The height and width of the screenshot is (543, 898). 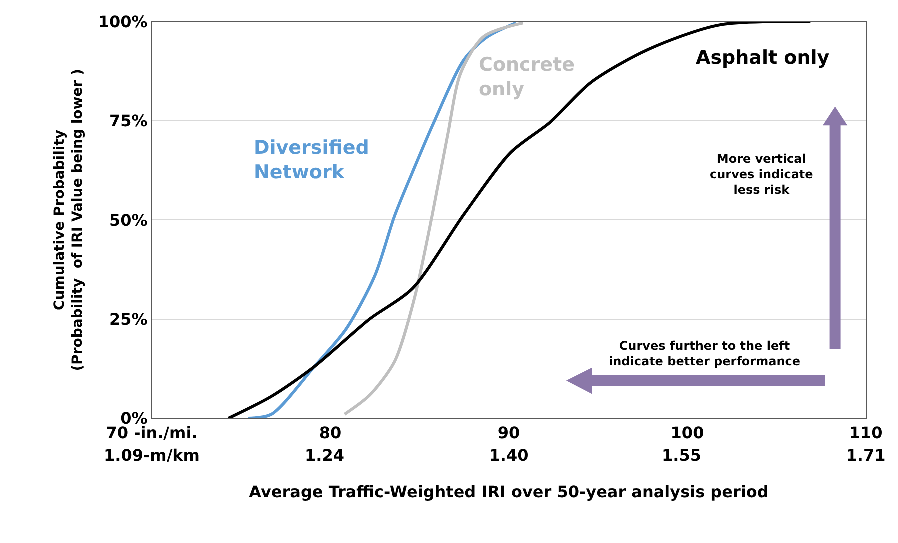 What do you see at coordinates (527, 77) in the screenshot?
I see `series-label: Concrete only` at bounding box center [527, 77].